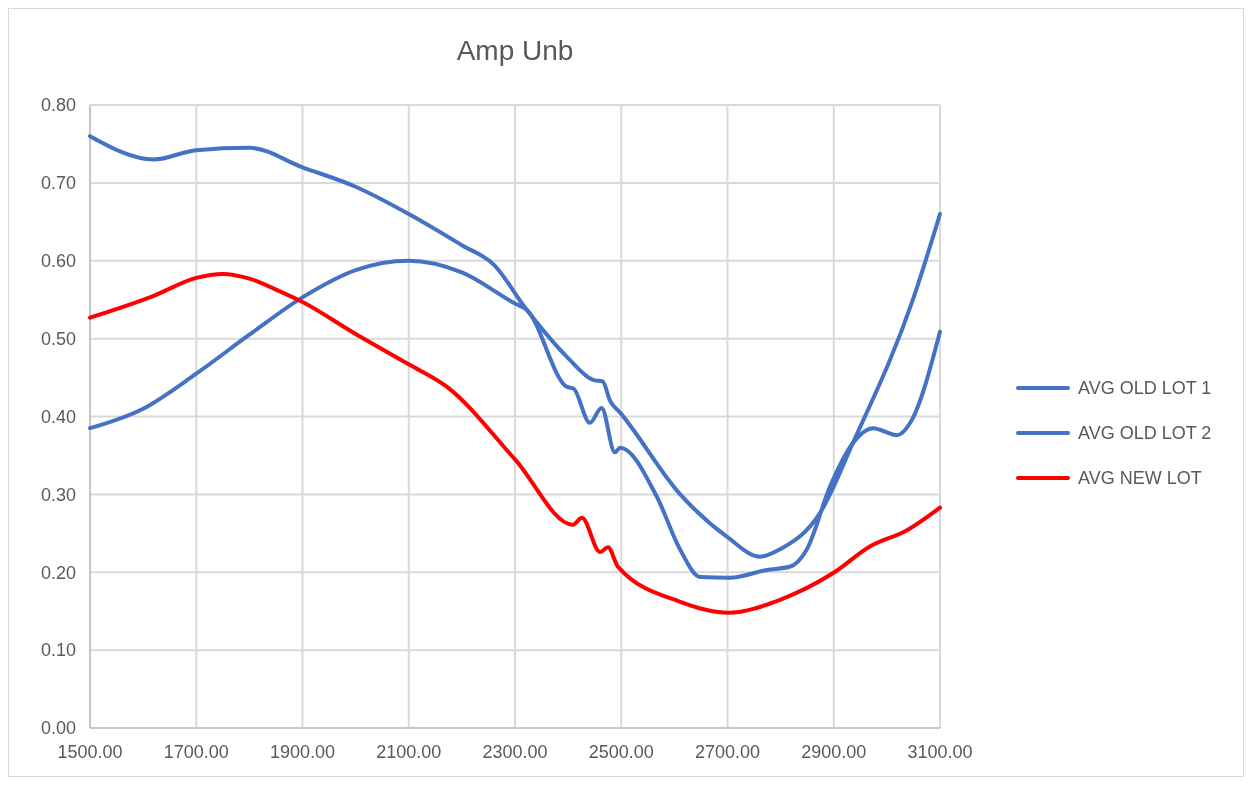  What do you see at coordinates (90, 752) in the screenshot?
I see `x-tick-label: 1500.00` at bounding box center [90, 752].